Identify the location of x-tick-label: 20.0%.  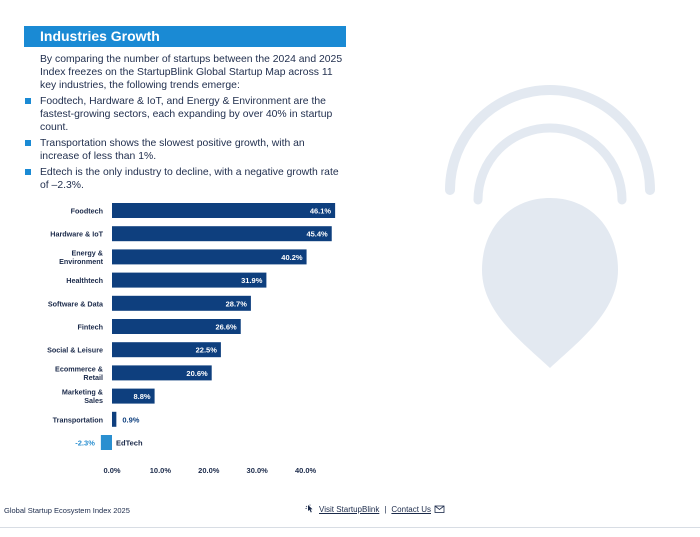
(209, 470).